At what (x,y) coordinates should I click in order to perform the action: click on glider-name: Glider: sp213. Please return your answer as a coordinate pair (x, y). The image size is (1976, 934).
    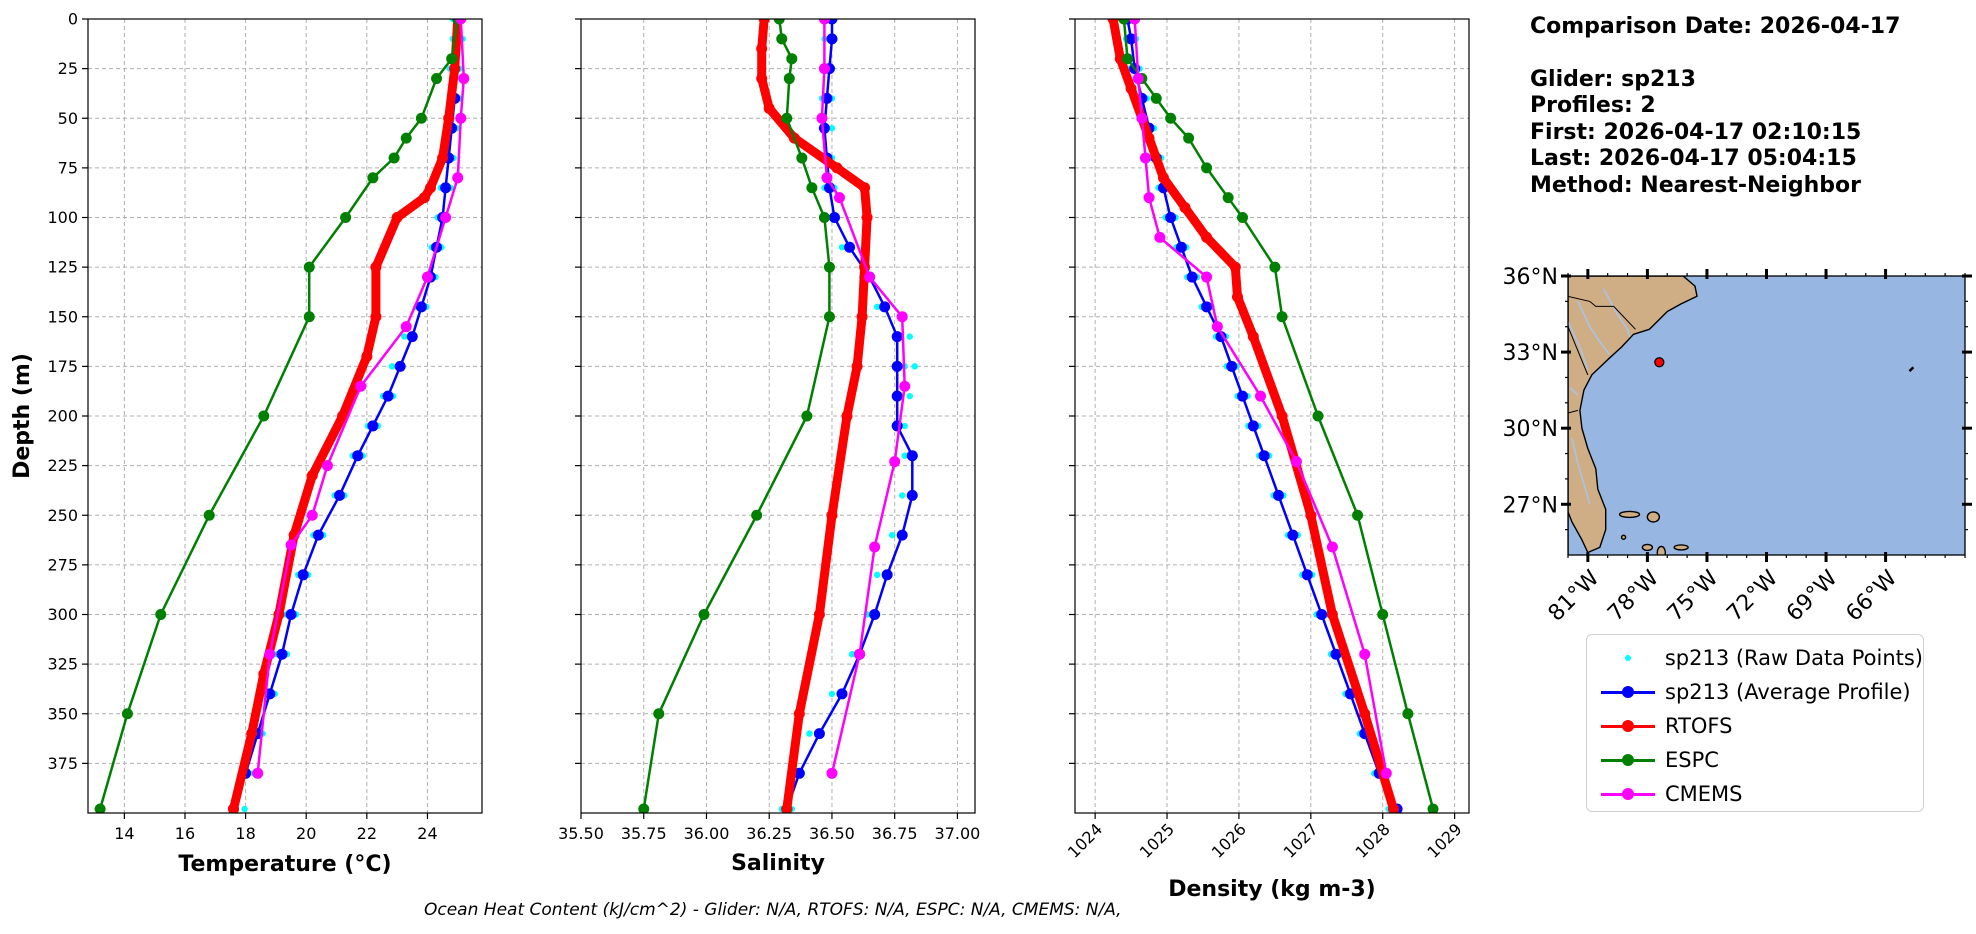
    Looking at the image, I should click on (1613, 79).